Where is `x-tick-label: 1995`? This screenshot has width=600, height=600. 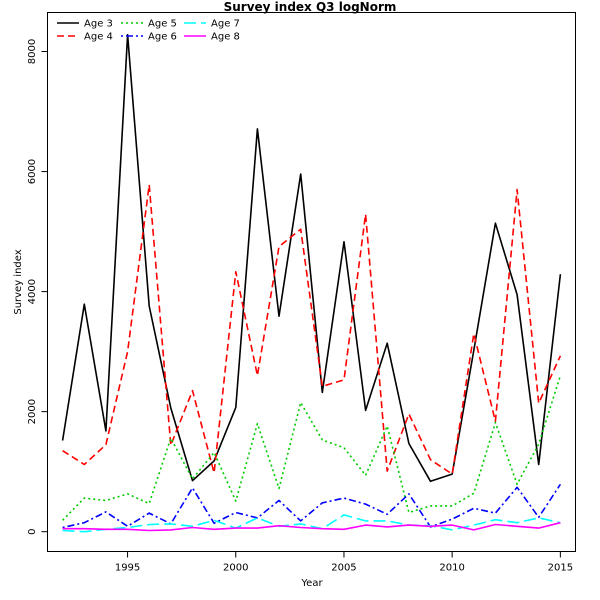
x-tick-label: 1995 is located at coordinates (127, 568).